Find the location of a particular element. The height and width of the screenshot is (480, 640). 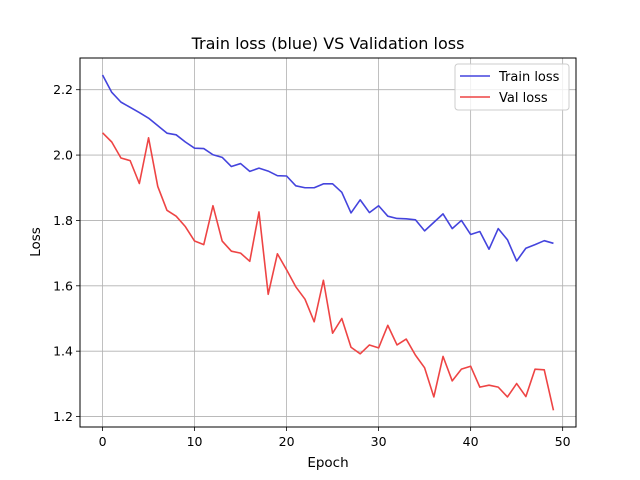

legend: Train loss Val loss is located at coordinates (512, 87).